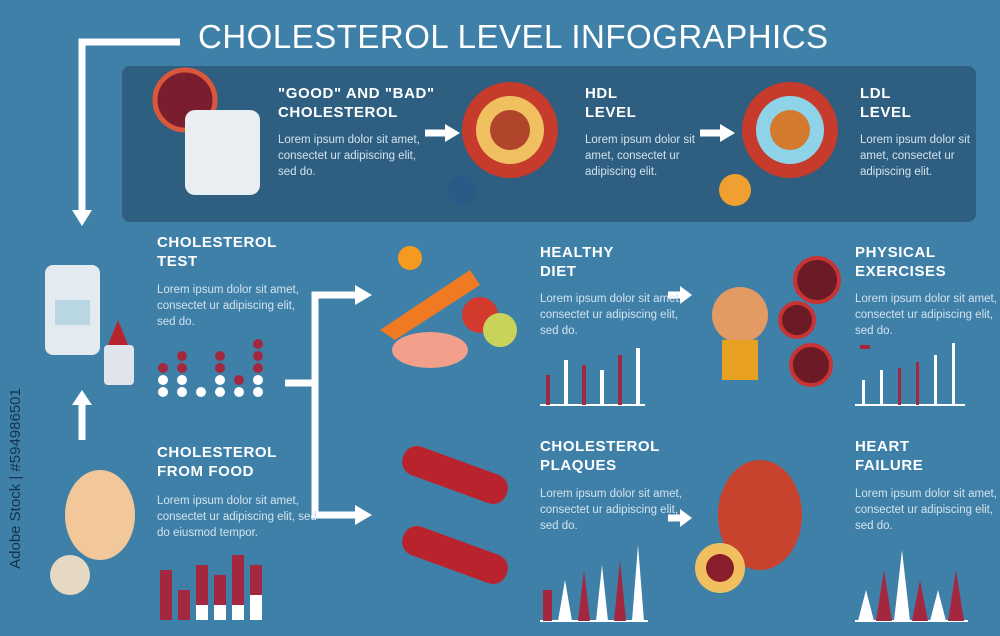  I want to click on section-heading: HEART FAILURE, so click(889, 456).